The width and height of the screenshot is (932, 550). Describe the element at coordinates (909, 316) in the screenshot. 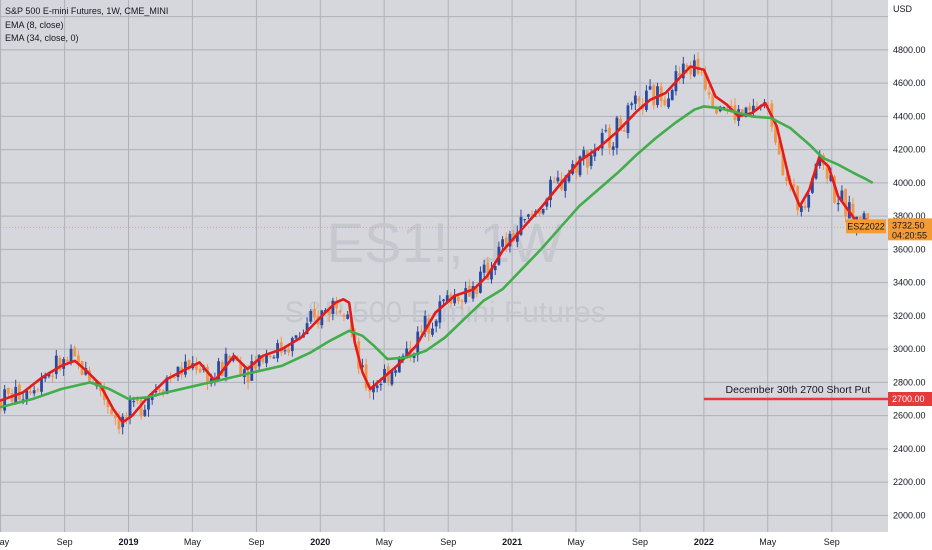

I see `y-tick-label: 3200.00` at that location.